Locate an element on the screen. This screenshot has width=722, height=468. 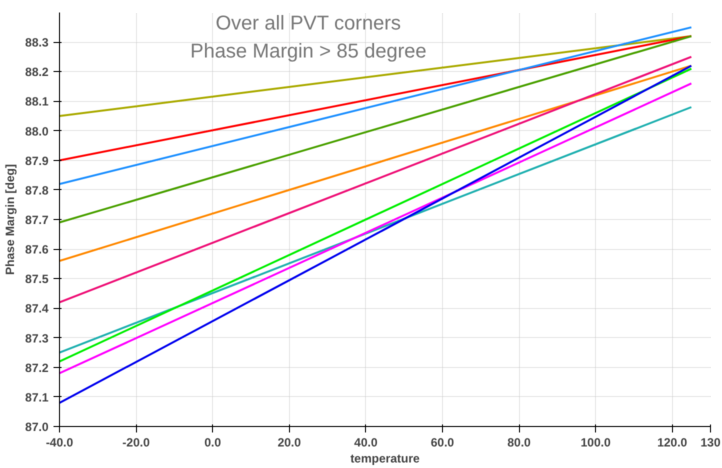
y-tick-label: 88.1 is located at coordinates (37, 101).